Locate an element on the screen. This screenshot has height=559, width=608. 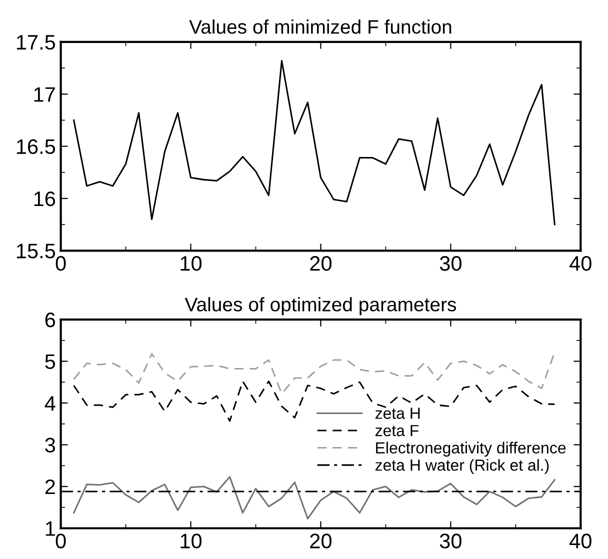
y-tick-label: 5 is located at coordinates (50, 362).